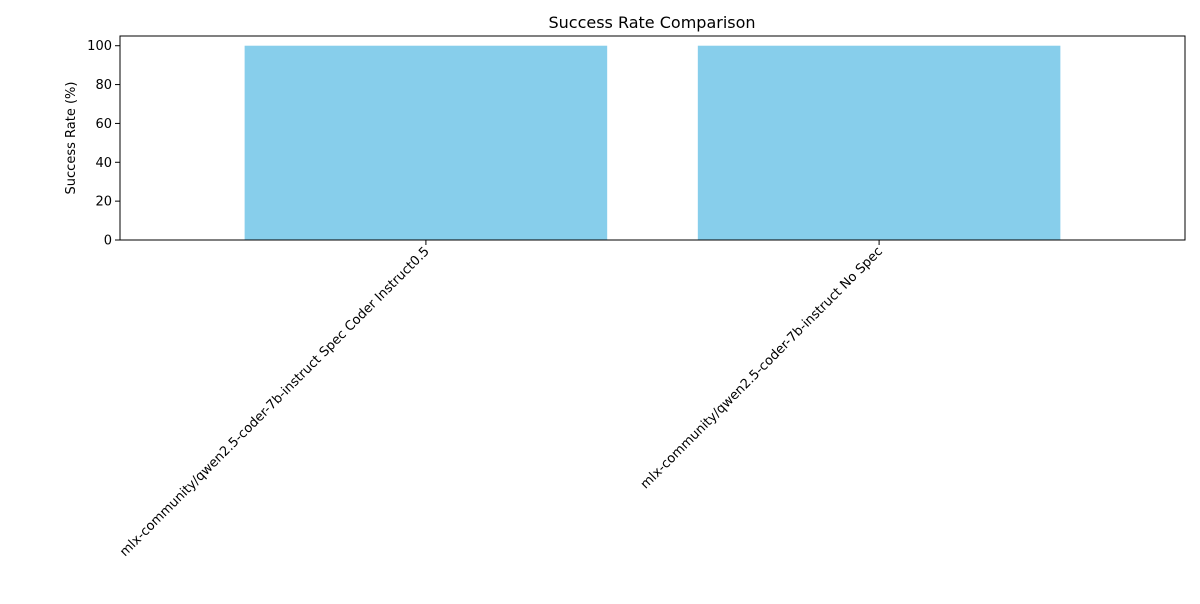 The height and width of the screenshot is (604, 1200). I want to click on chart-title: Success Rate Comparison, so click(651, 22).